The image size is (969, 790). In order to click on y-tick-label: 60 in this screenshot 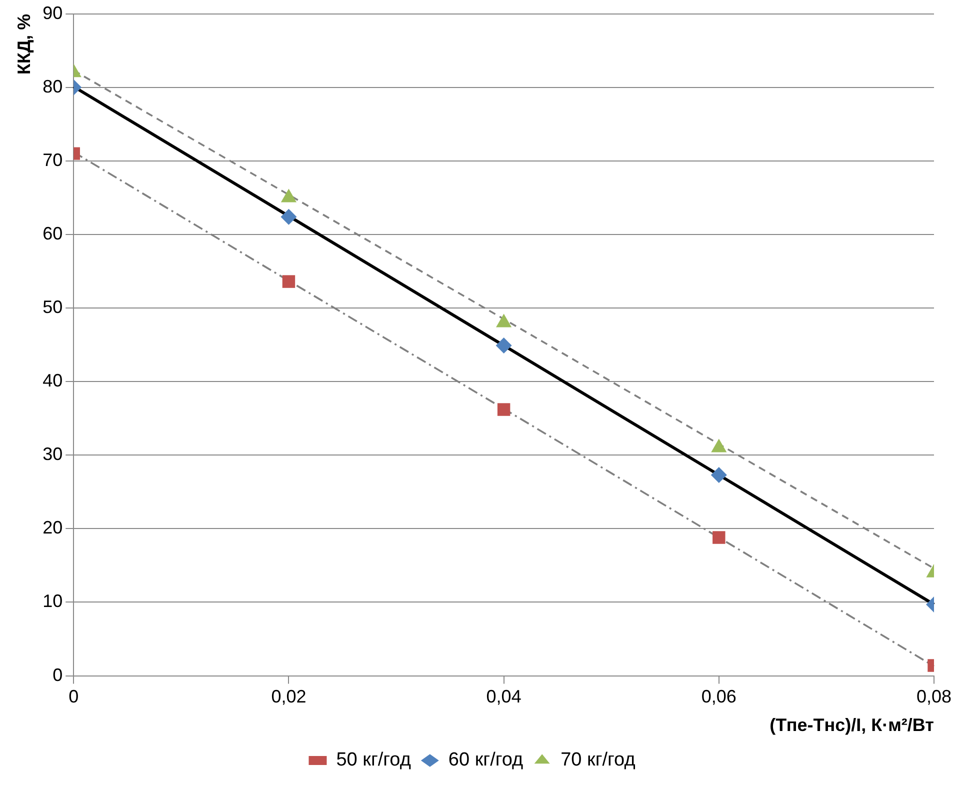, I will do `click(52, 233)`.